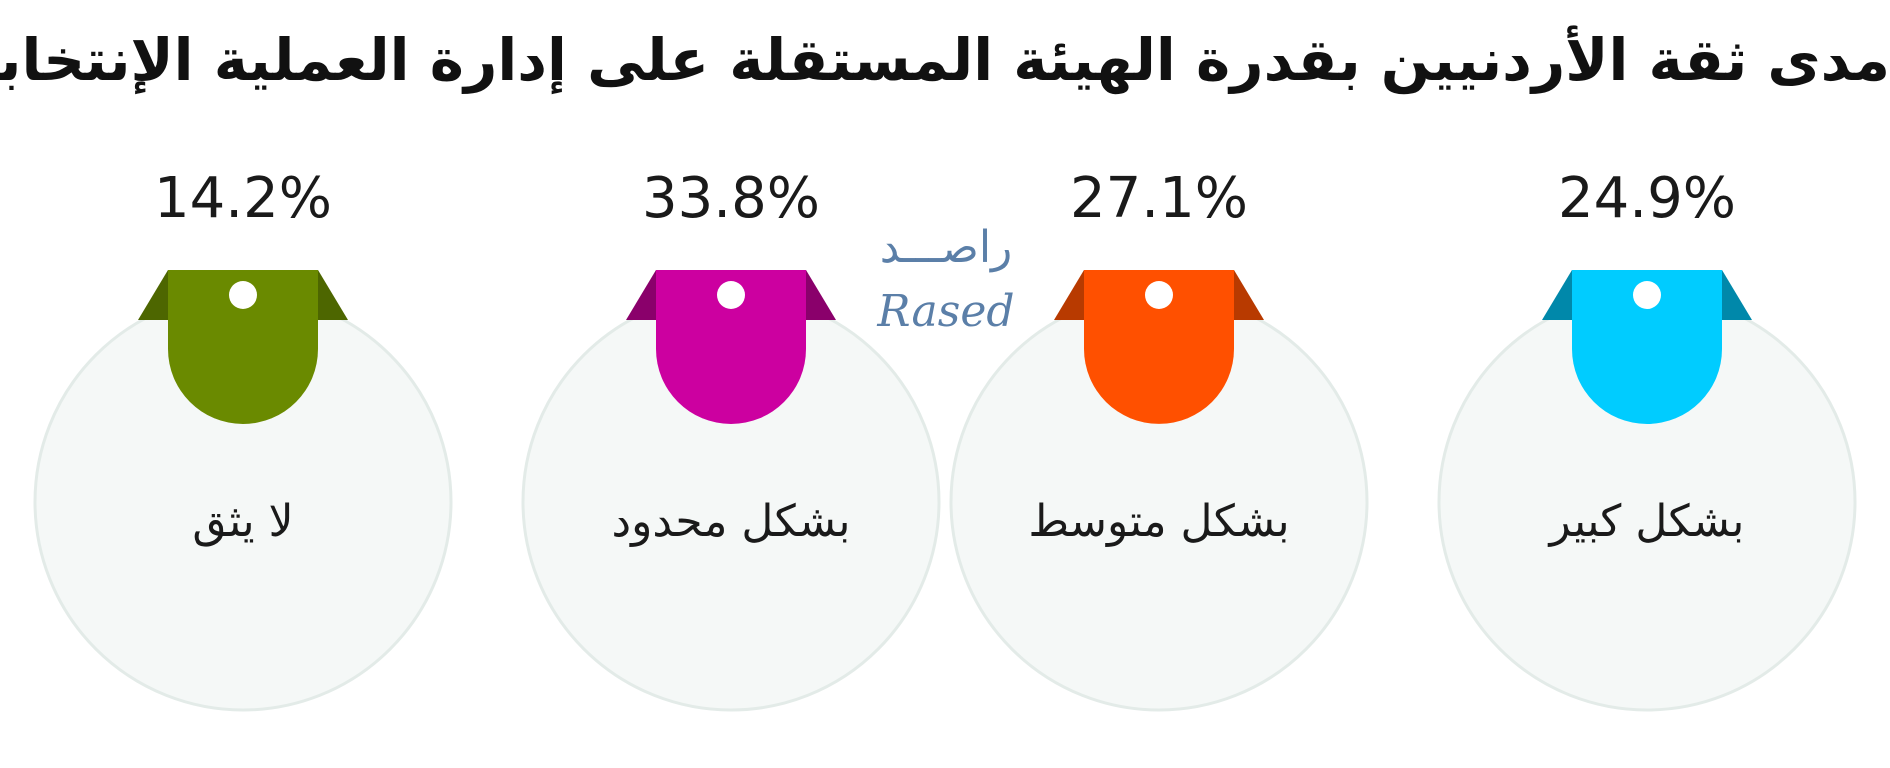 Image resolution: width=1890 pixels, height=768 pixels. Describe the element at coordinates (1158, 521) in the screenshot. I see `category-label: بشكل متوسط` at that location.